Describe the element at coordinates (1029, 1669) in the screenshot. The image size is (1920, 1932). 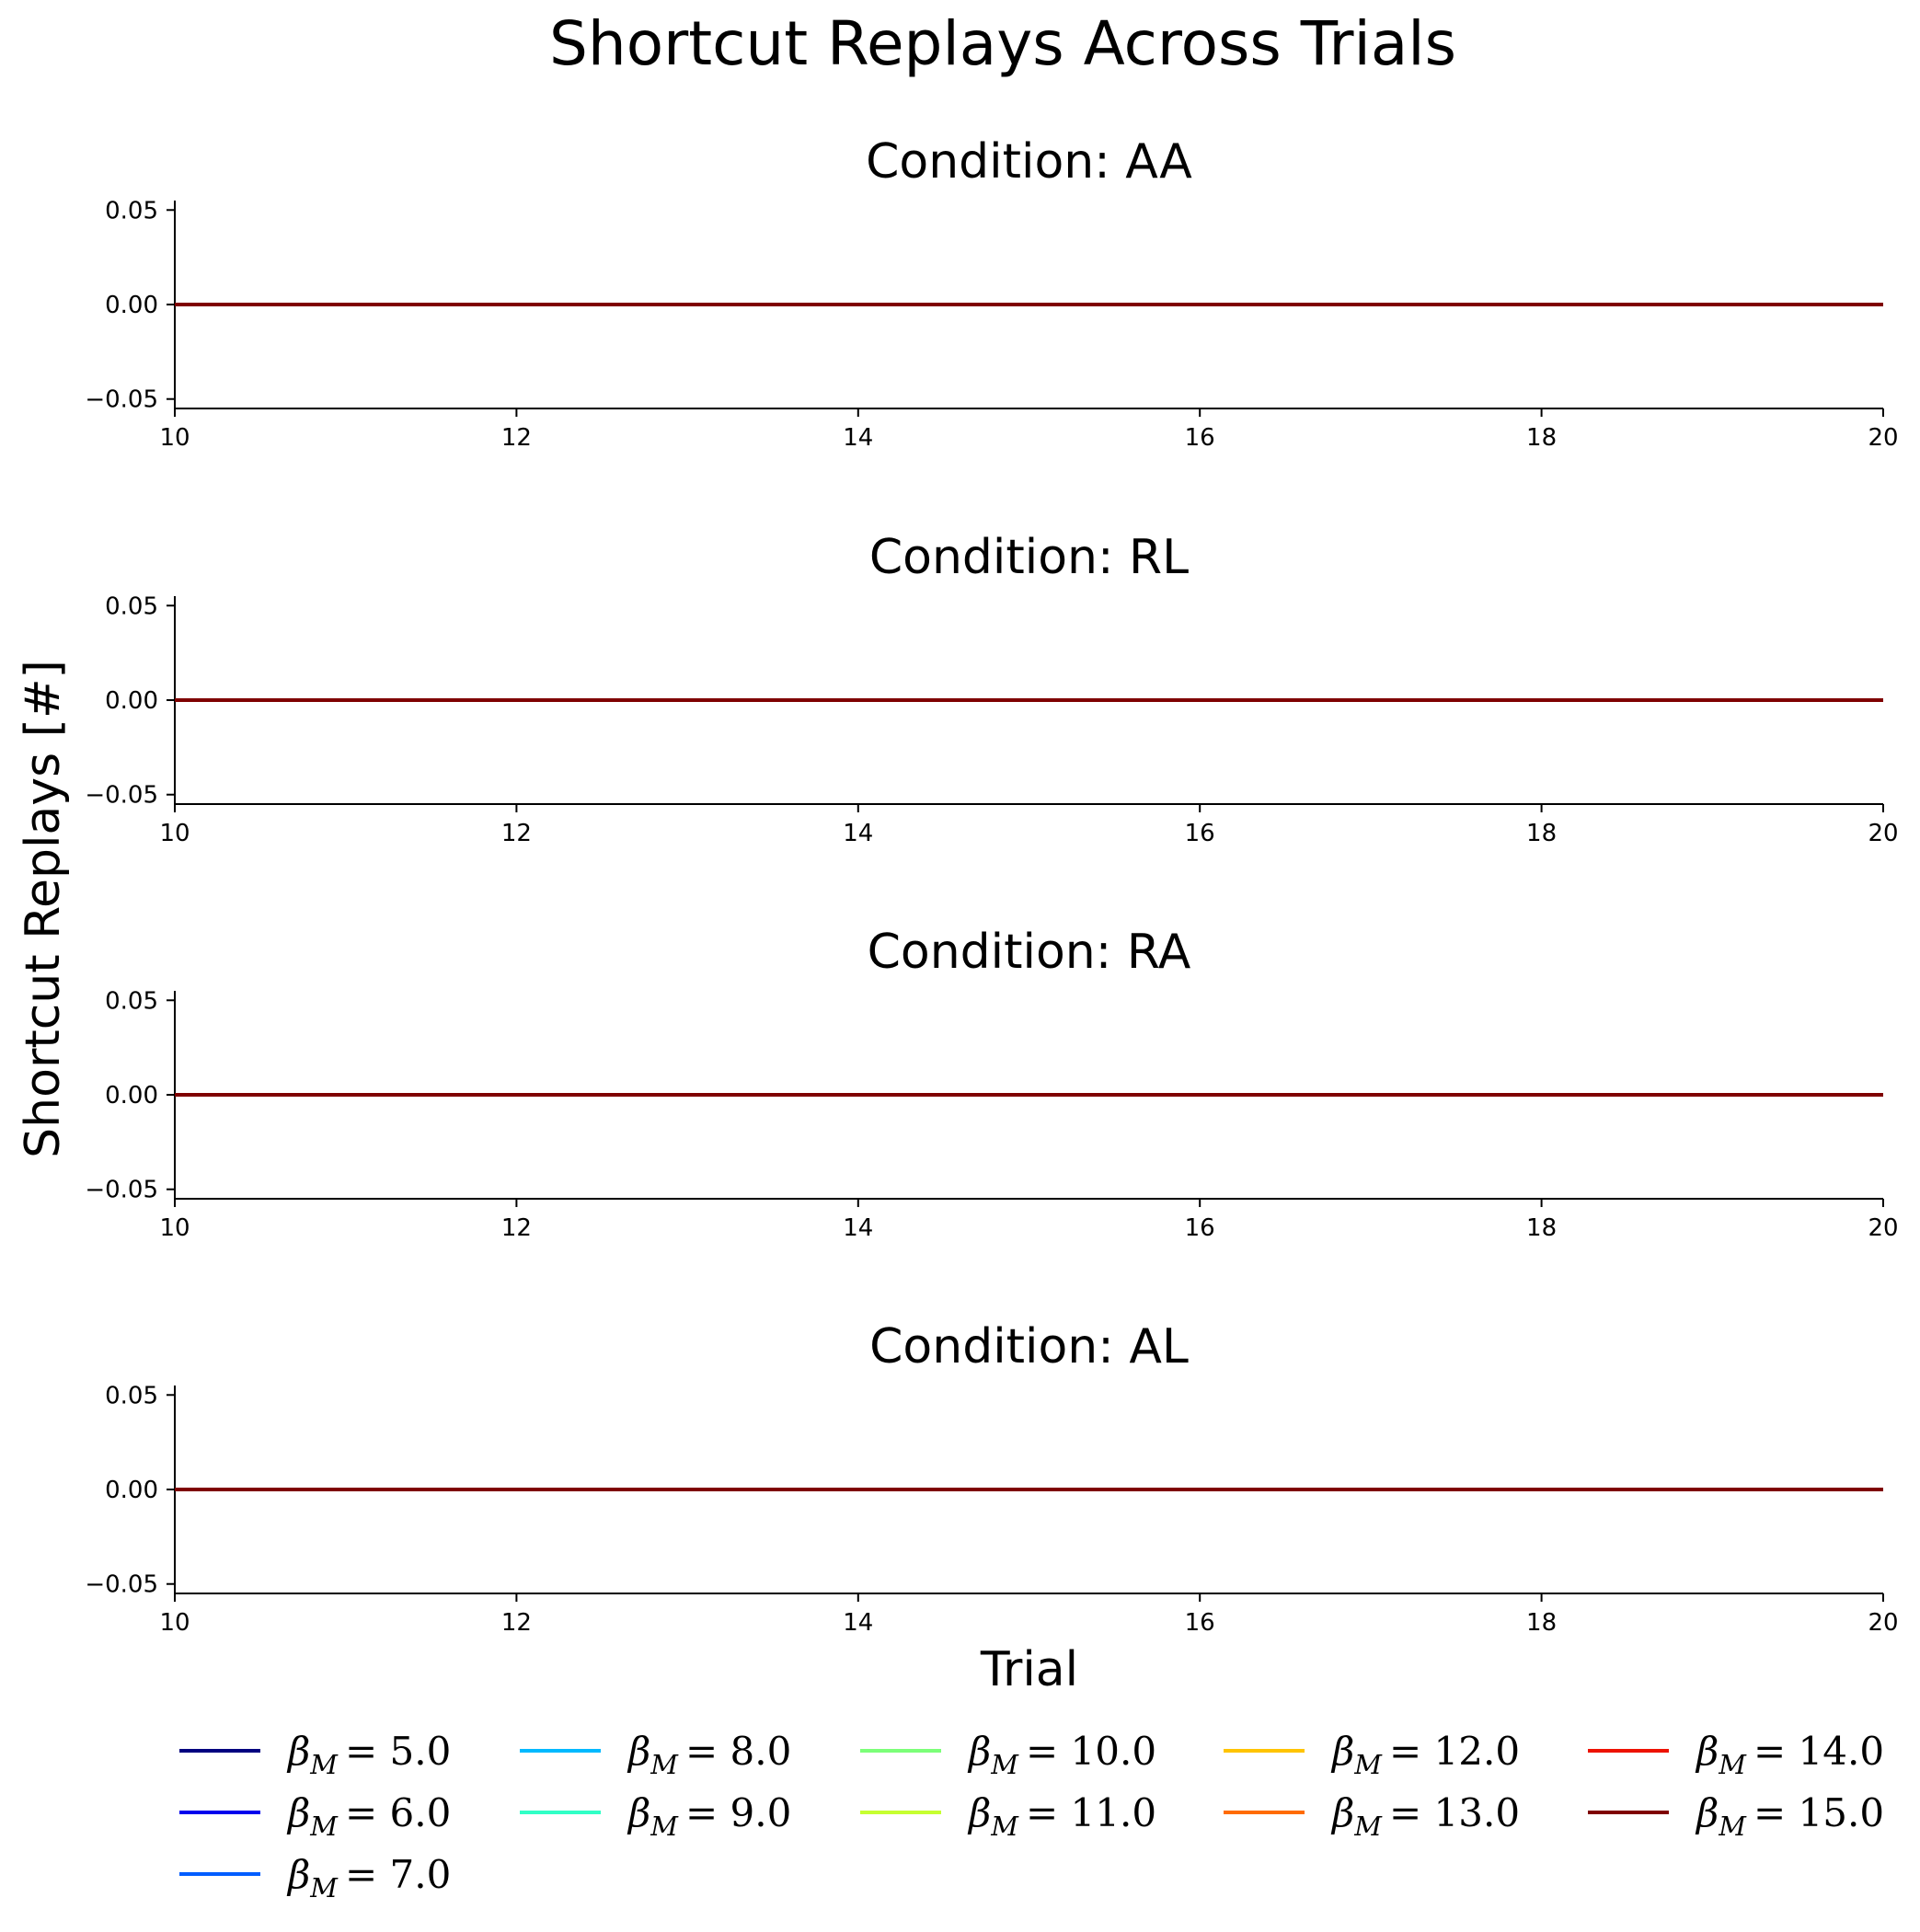
I see `x-axis-label: Trial` at that location.